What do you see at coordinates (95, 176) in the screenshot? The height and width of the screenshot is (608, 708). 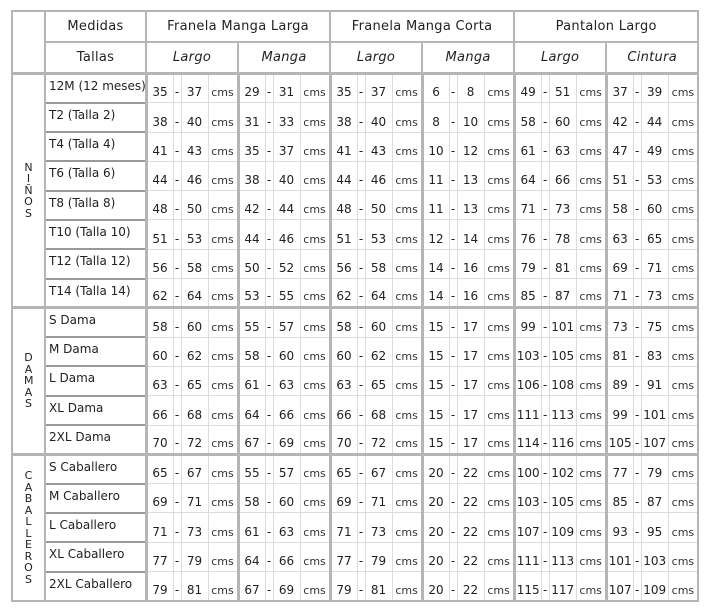 I see `size-label: T6 (Talla 6)` at bounding box center [95, 176].